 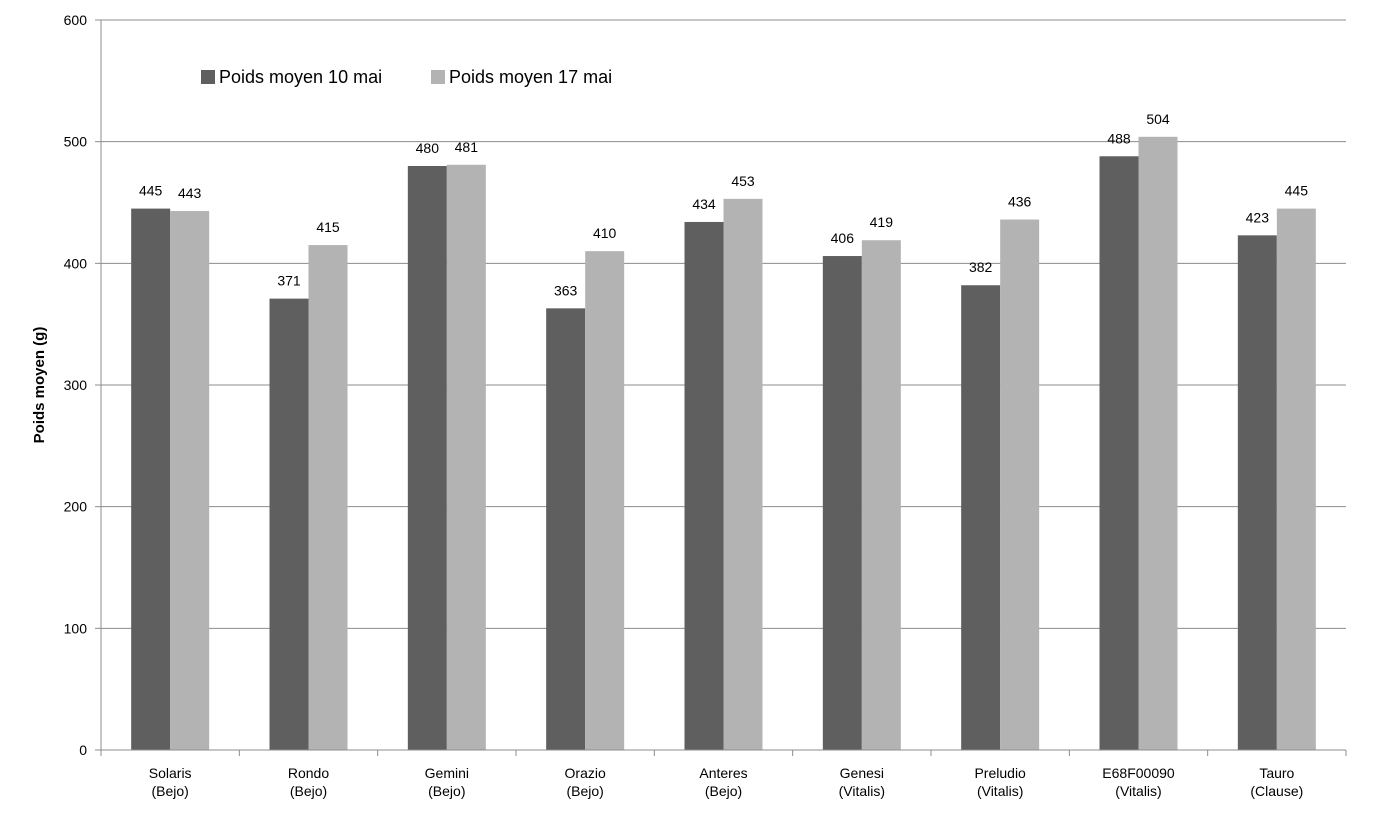 I want to click on y-axis-title: Poids moyen (g), so click(x=39, y=385).